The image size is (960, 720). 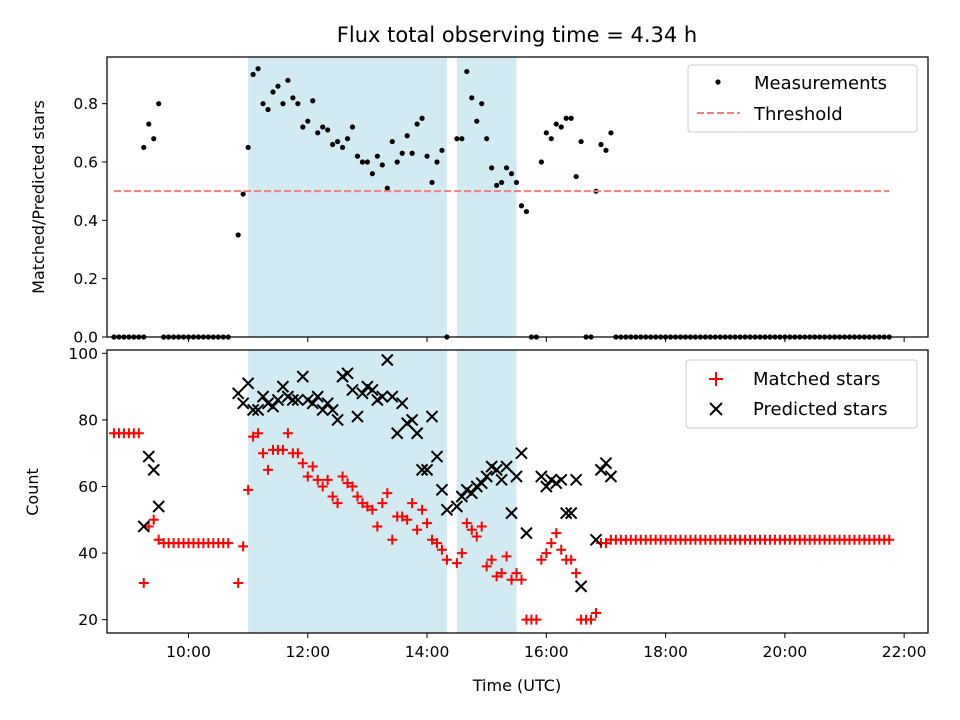 I want to click on bottom-legend: Matched stars Predicted stars, so click(x=801, y=394).